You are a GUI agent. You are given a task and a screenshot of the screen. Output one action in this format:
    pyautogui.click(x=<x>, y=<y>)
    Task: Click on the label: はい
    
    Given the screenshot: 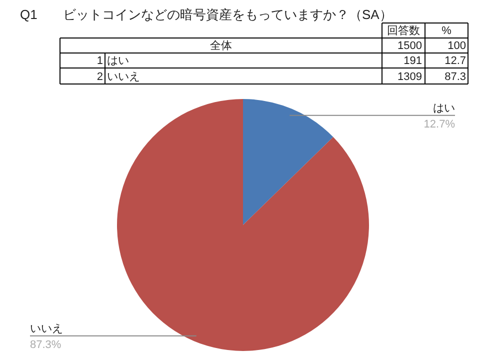 What is the action you would take?
    pyautogui.click(x=444, y=108)
    